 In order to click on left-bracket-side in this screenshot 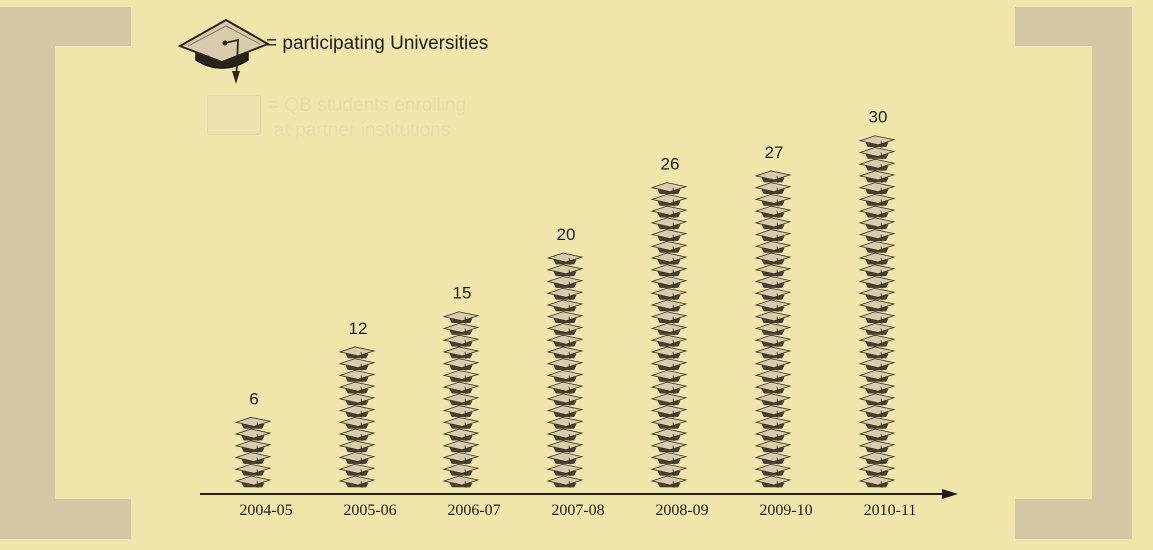, I will do `click(27, 273)`.